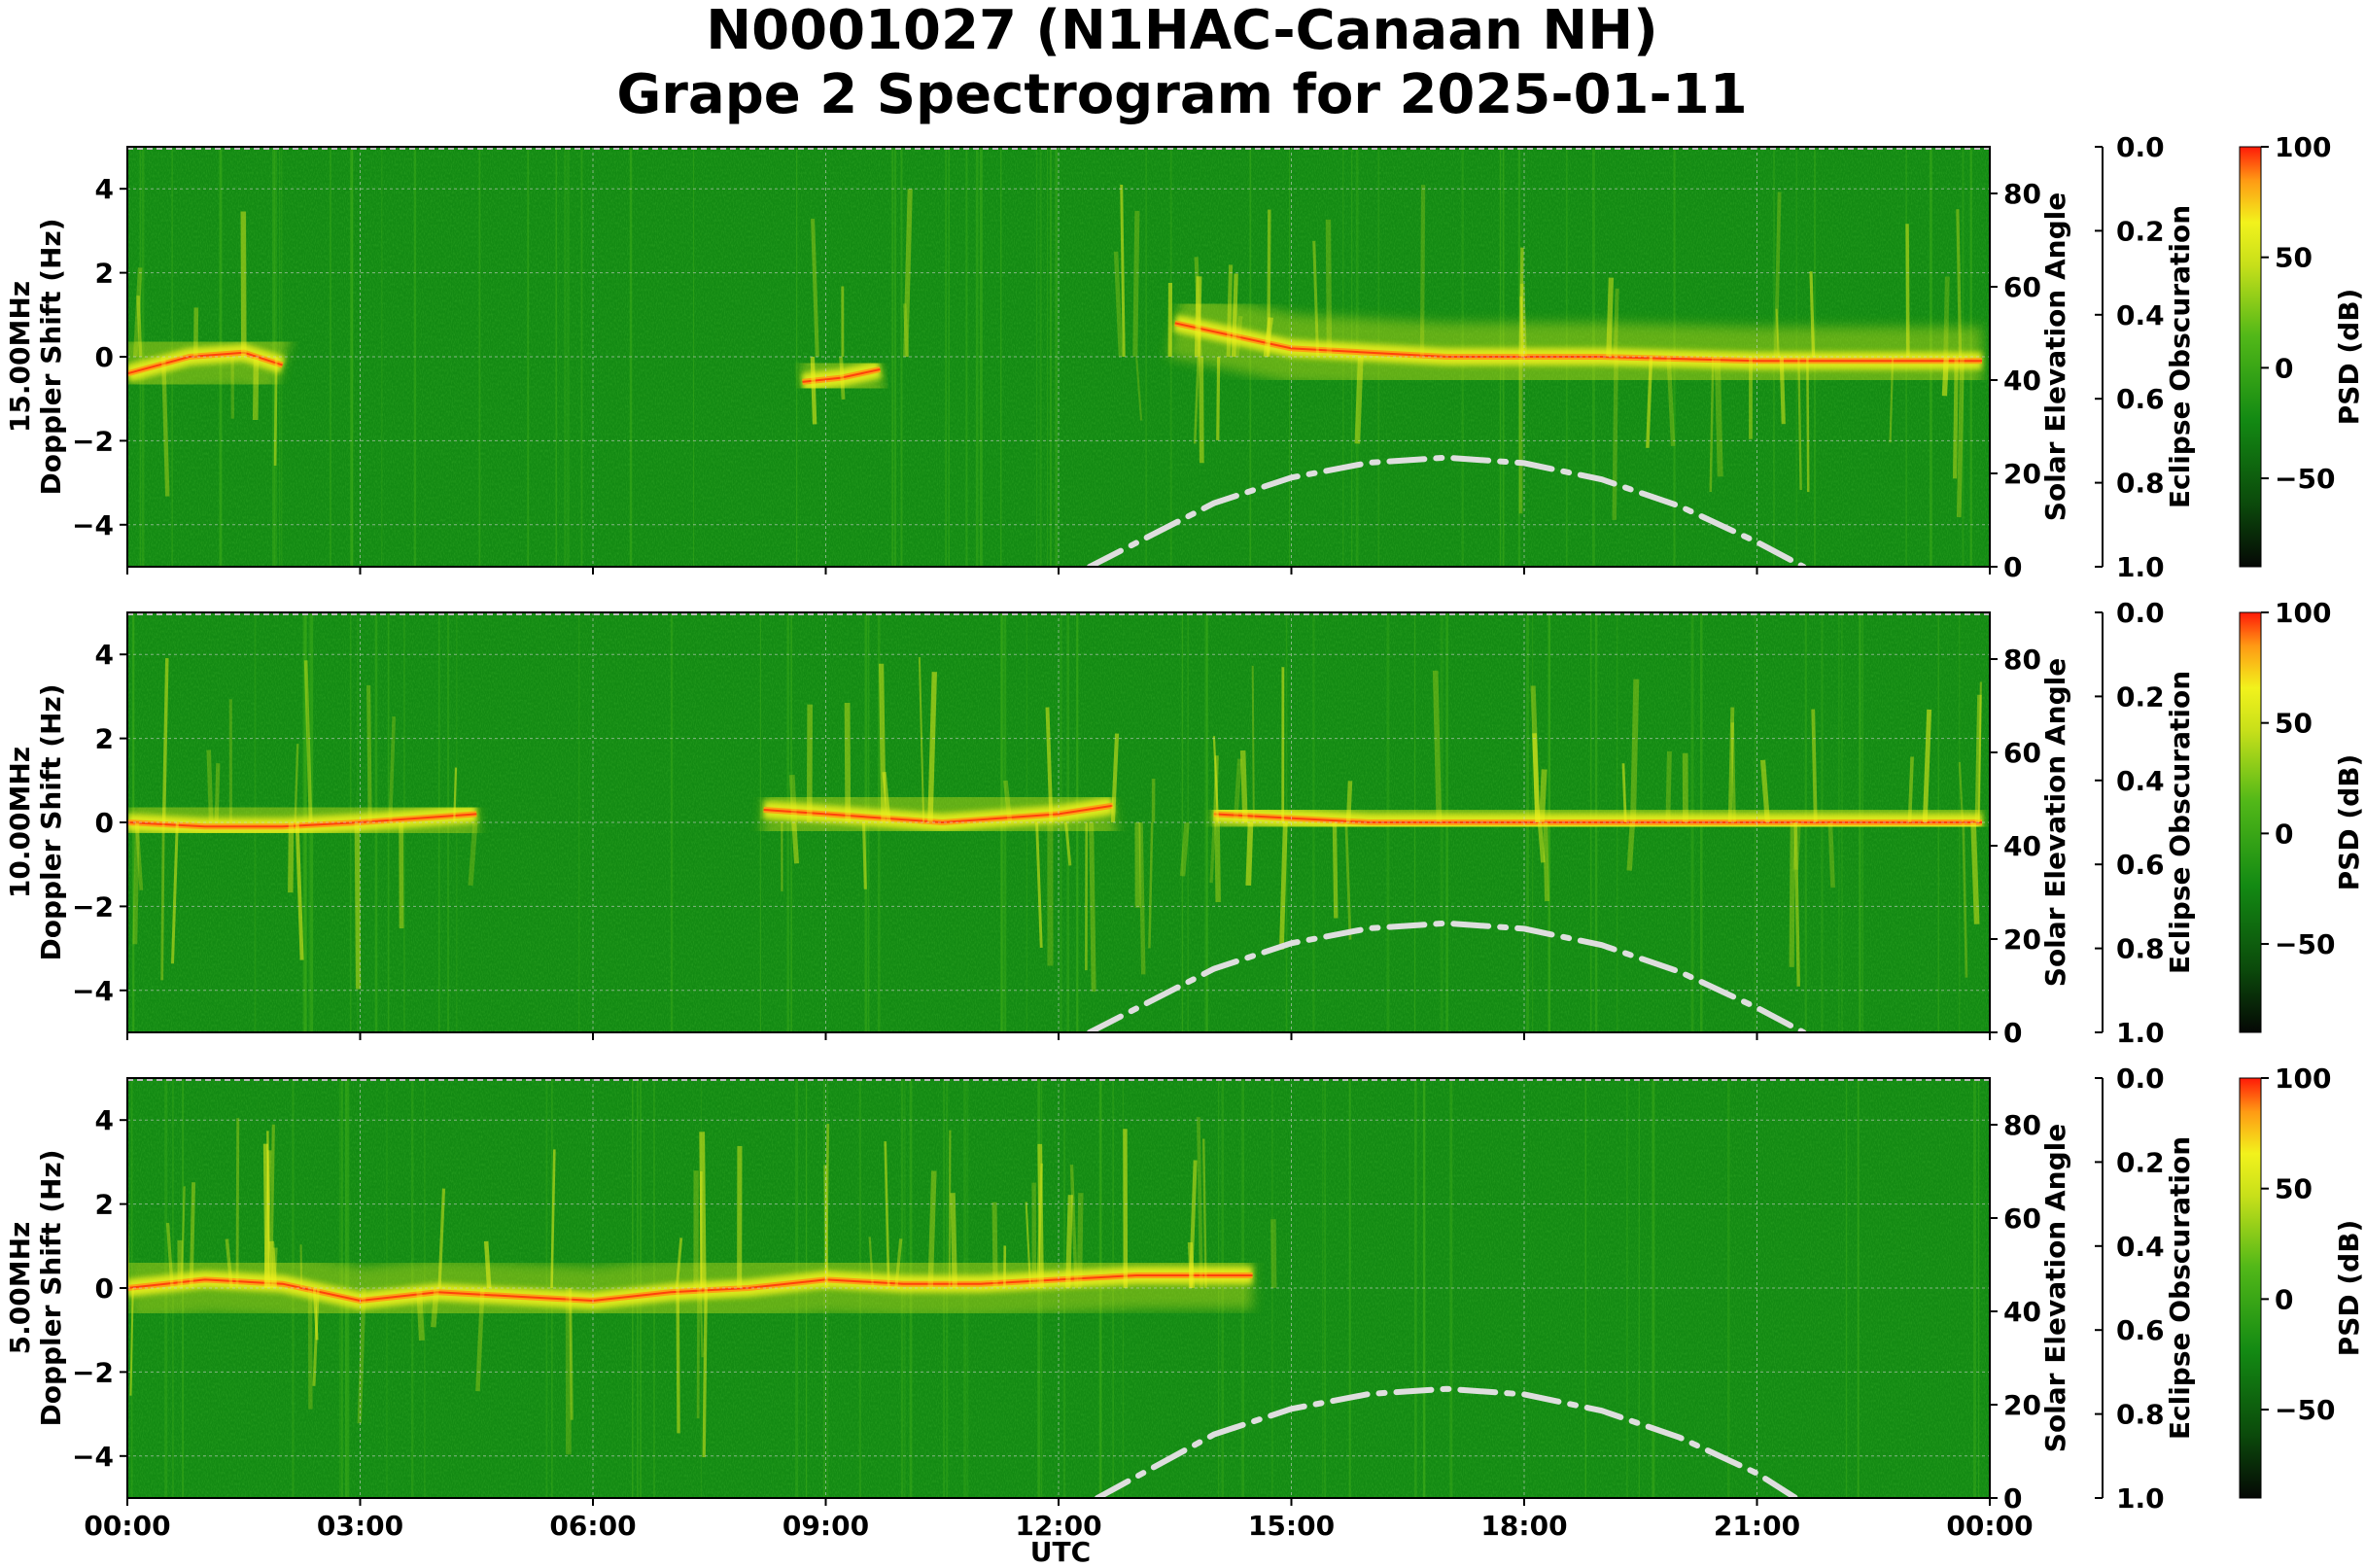 This screenshot has width=2365, height=1568. Describe the element at coordinates (2140, 1415) in the screenshot. I see `y3-tick-label: 0.8` at that location.